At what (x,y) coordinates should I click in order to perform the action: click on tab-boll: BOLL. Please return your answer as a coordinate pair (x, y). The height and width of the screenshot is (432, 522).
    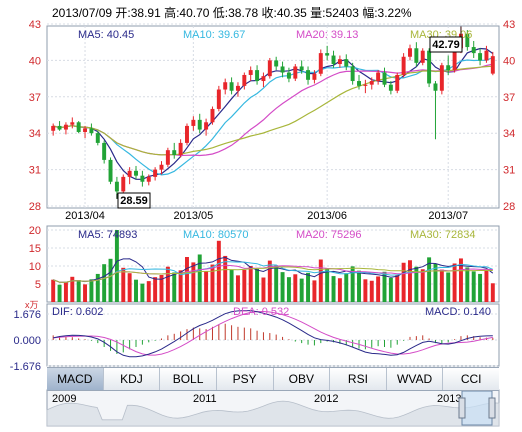
    Looking at the image, I should click on (188, 379).